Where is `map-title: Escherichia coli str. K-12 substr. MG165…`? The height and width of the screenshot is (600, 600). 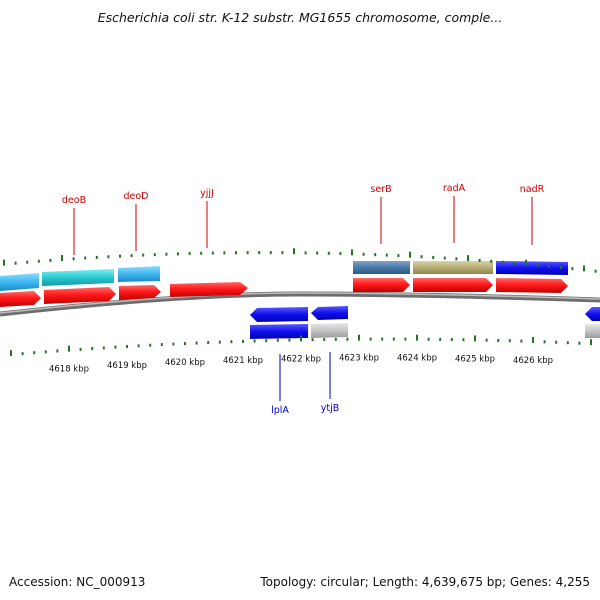 map-title: Escherichia coli str. K-12 substr. MG165… is located at coordinates (300, 17).